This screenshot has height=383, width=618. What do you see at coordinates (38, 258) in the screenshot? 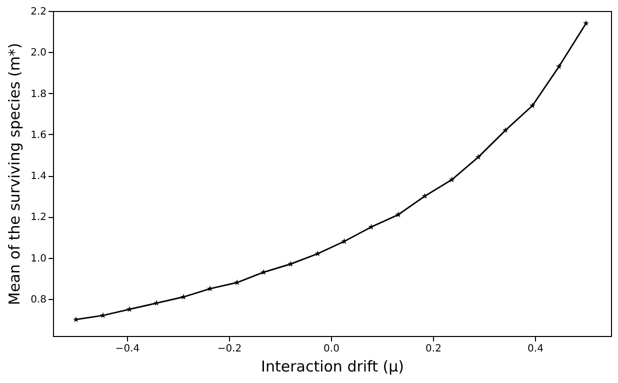
I see `y-tick-label: 1.0` at bounding box center [38, 258].